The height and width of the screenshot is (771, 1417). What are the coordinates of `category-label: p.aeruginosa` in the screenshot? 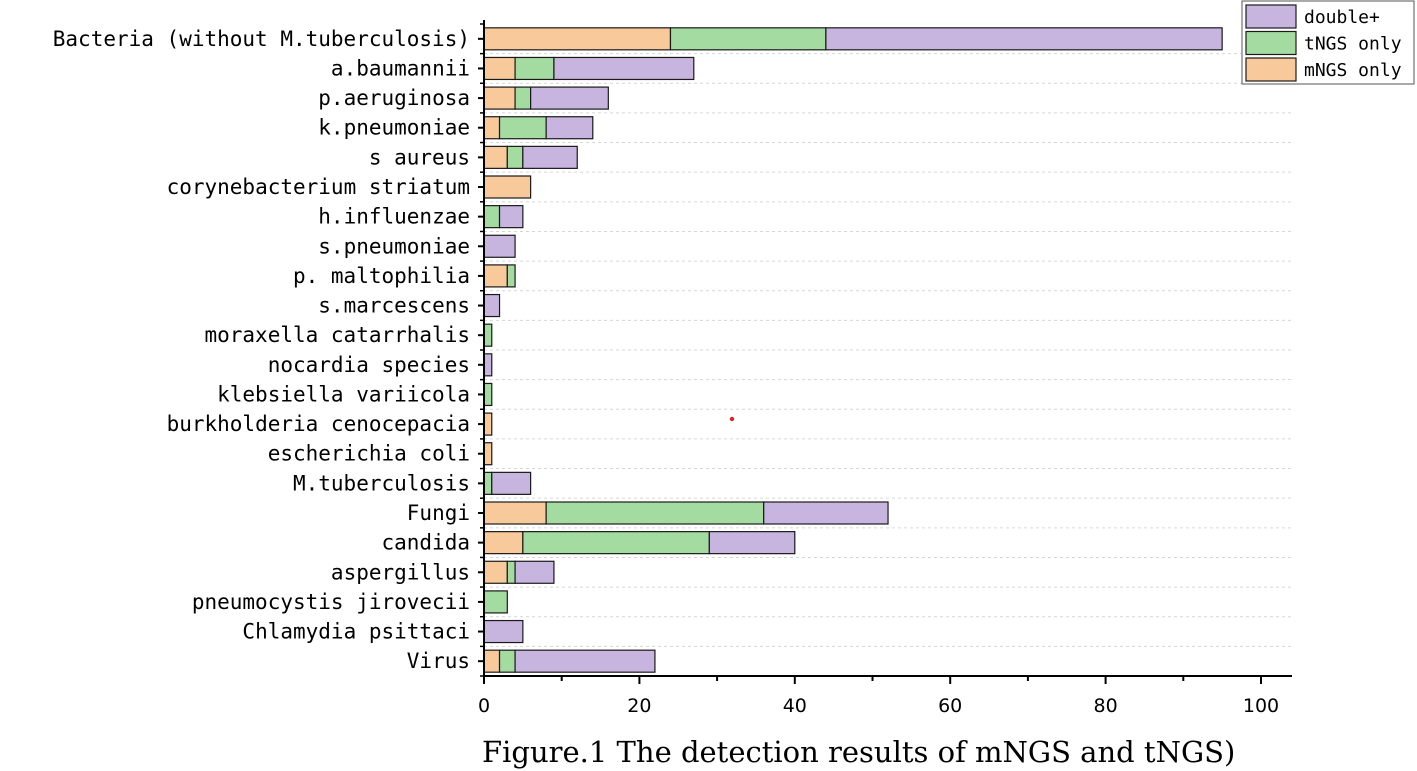 It's located at (394, 98).